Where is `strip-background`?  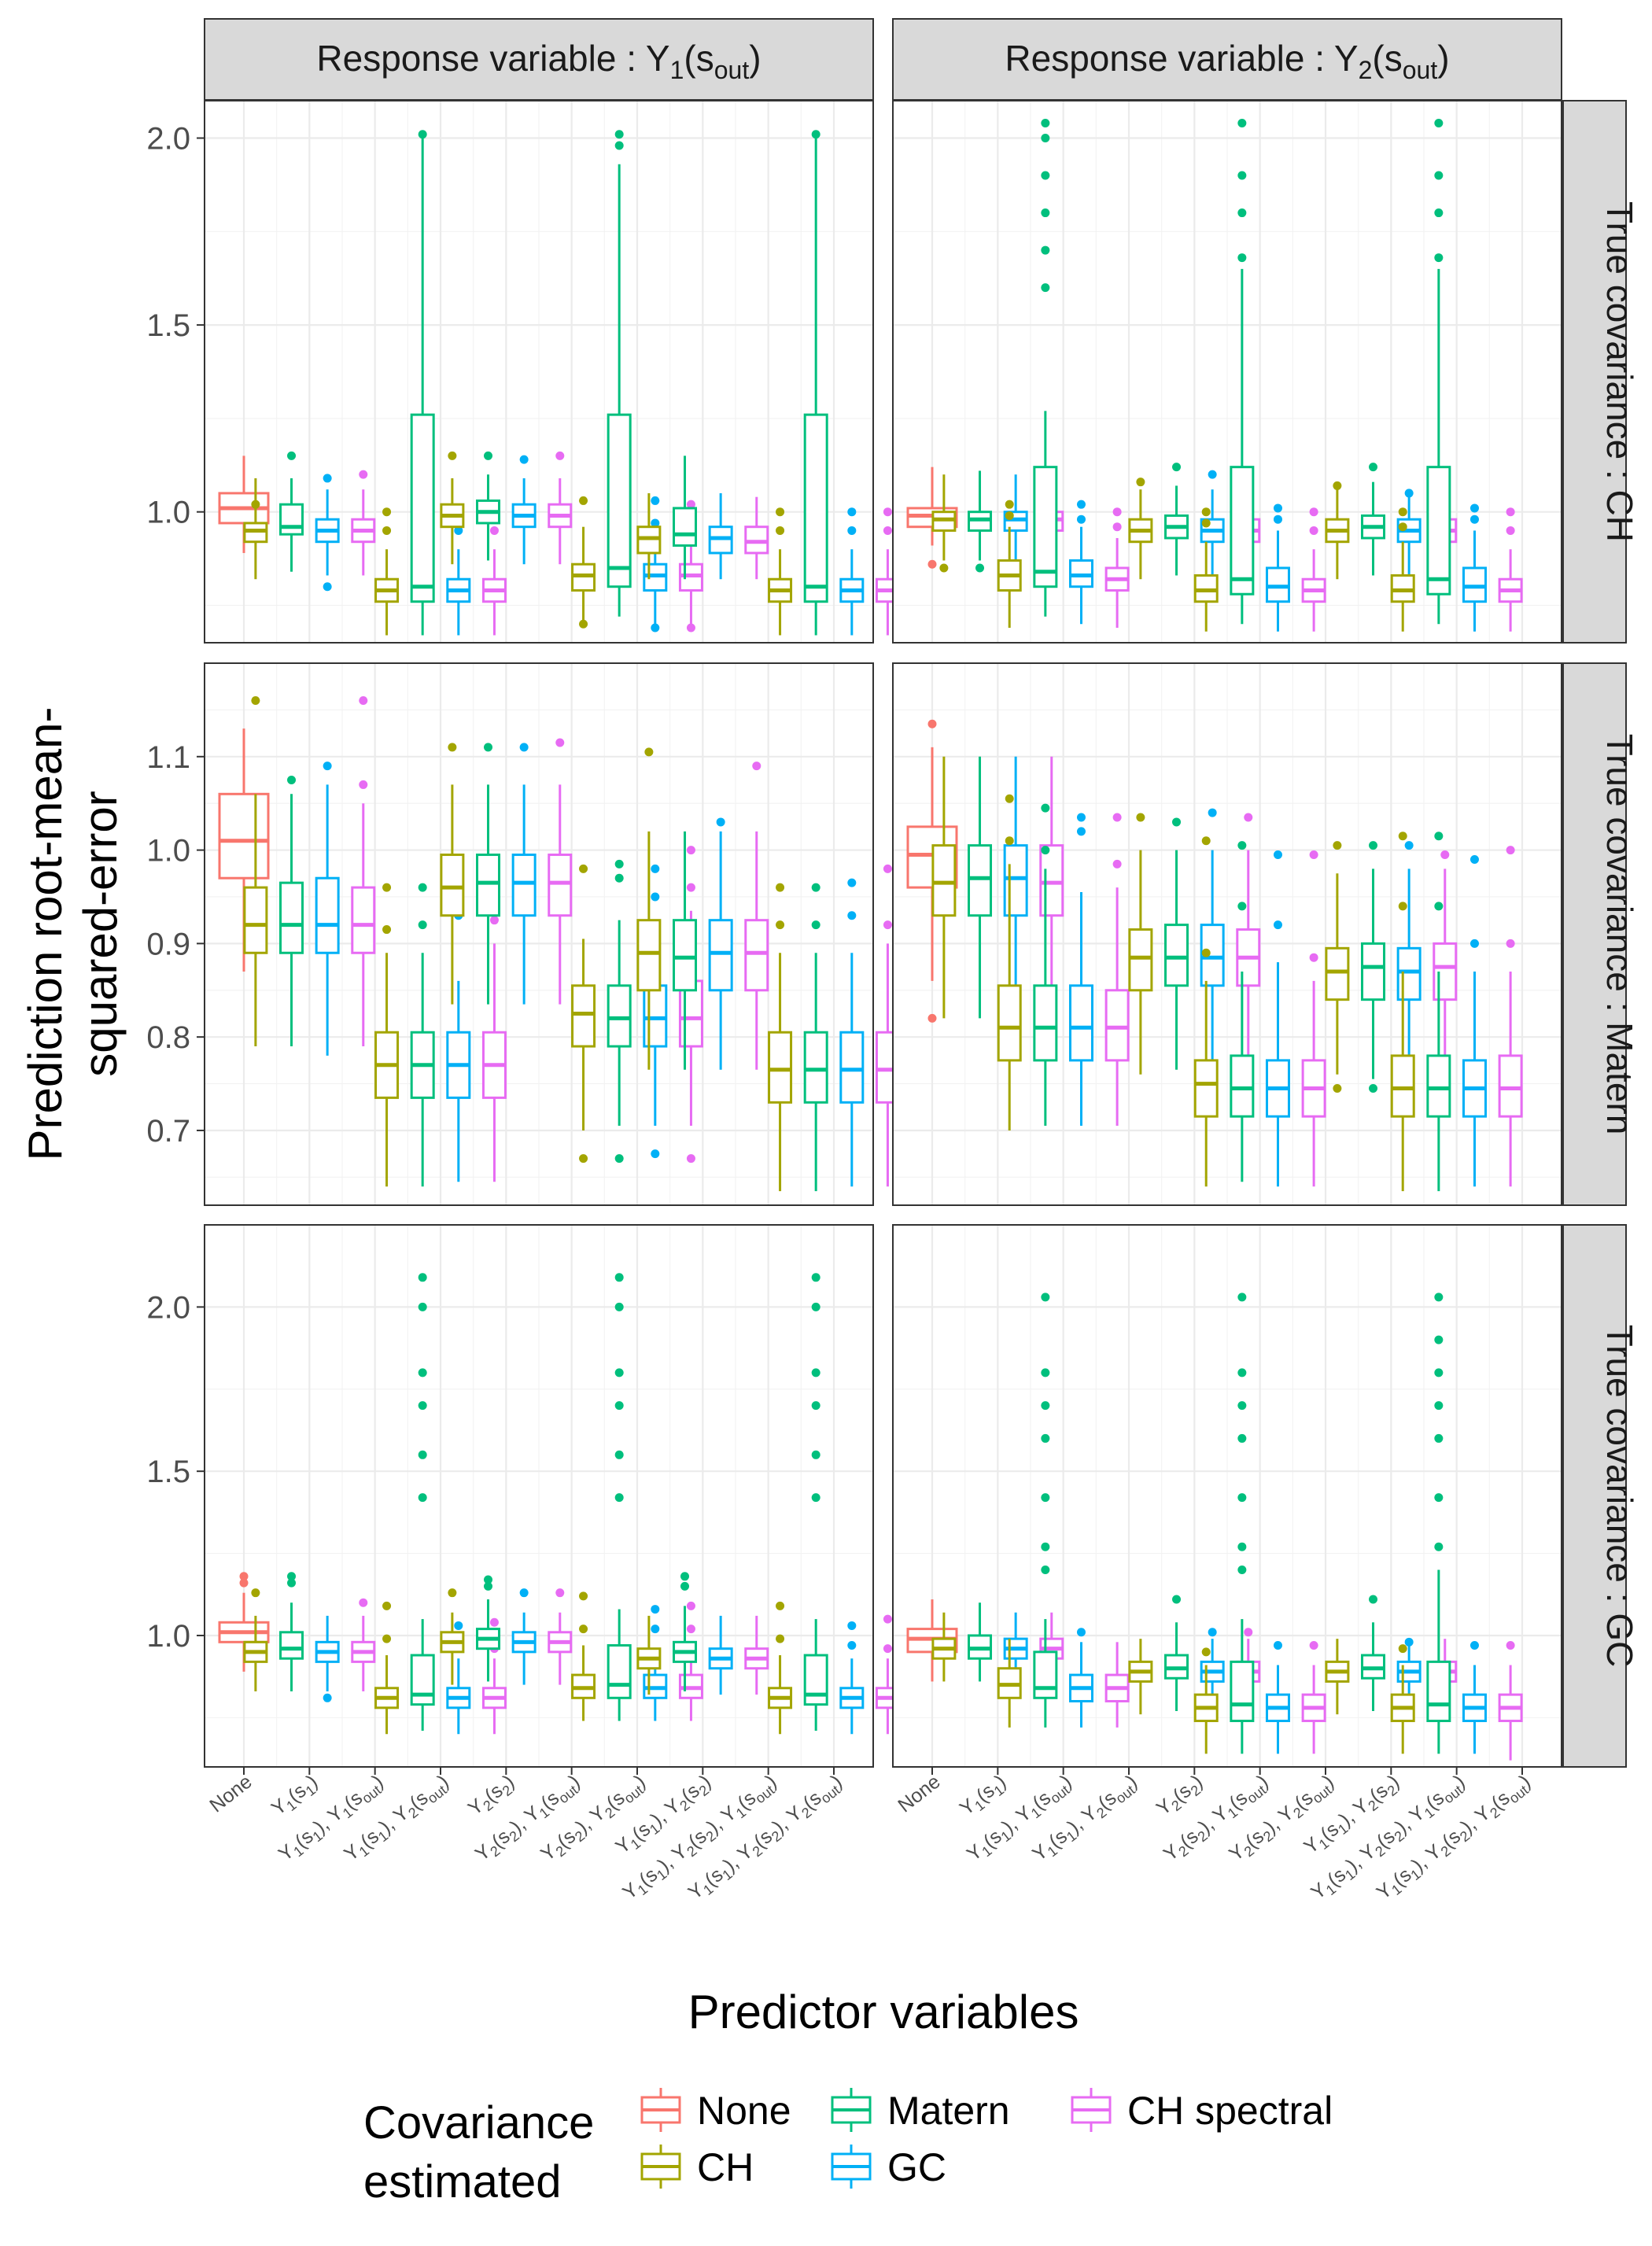 strip-background is located at coordinates (1594, 934).